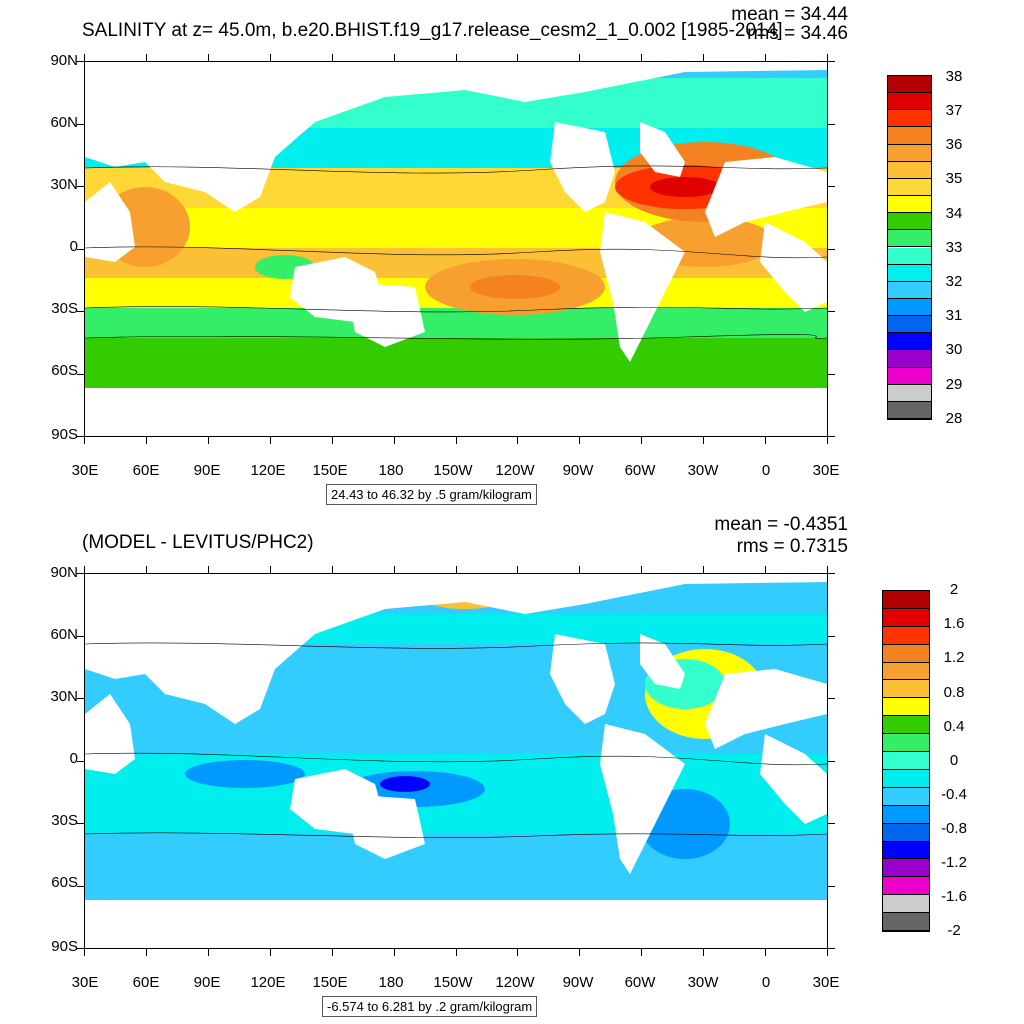 The height and width of the screenshot is (1024, 1024). Describe the element at coordinates (954, 862) in the screenshot. I see `colorbar-label: -1.2` at that location.